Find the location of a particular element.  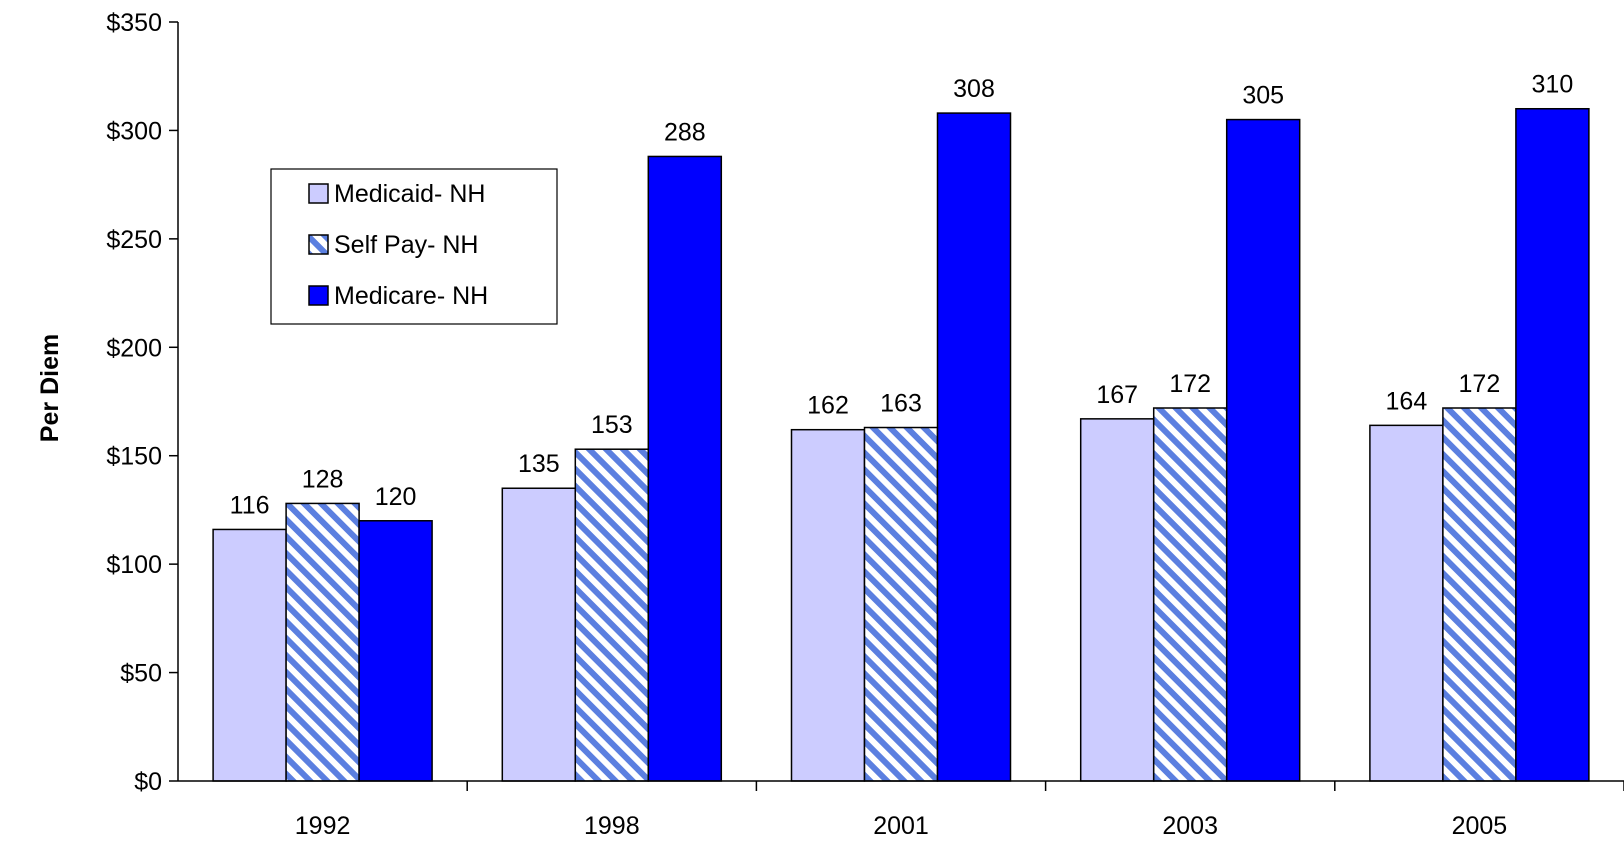

x-tick-label: 2005 is located at coordinates (1480, 826).